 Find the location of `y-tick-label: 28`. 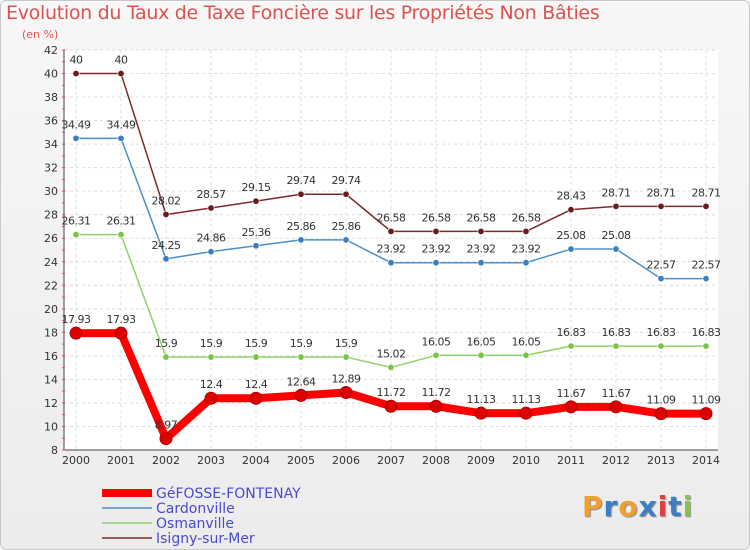

y-tick-label: 28 is located at coordinates (51, 215).